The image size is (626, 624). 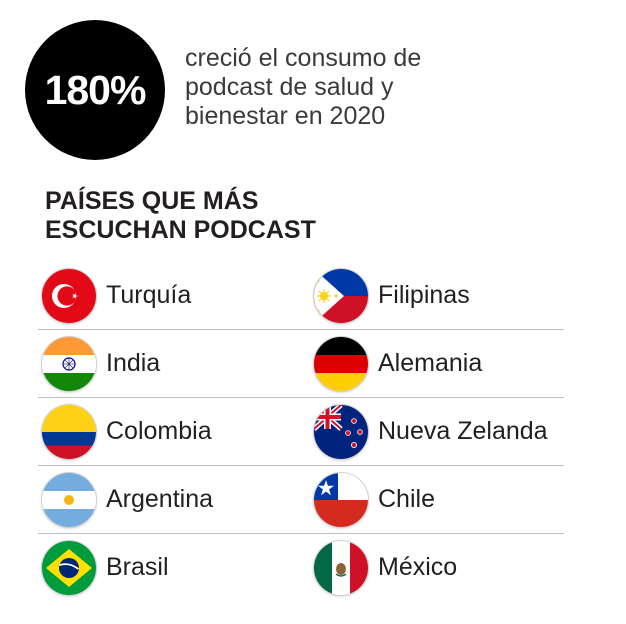 I want to click on brazil-flag-icon, so click(x=69, y=567).